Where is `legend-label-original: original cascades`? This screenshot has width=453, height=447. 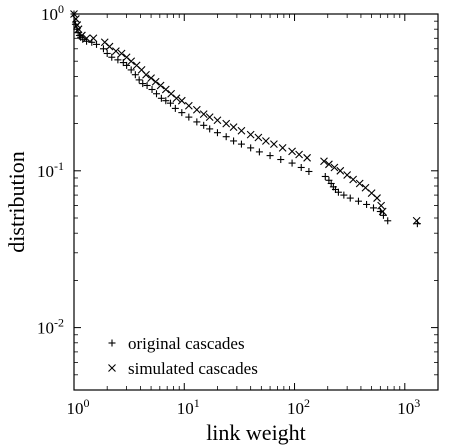 legend-label-original: original cascades is located at coordinates (186, 343).